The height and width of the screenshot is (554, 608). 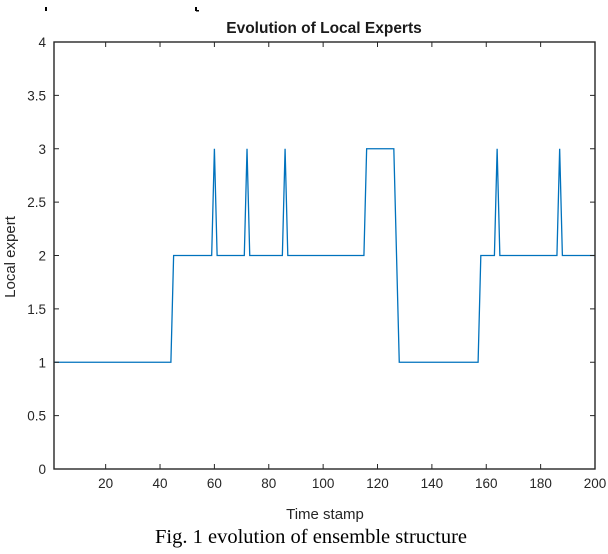 What do you see at coordinates (540, 483) in the screenshot?
I see `x-tick-label: 180` at bounding box center [540, 483].